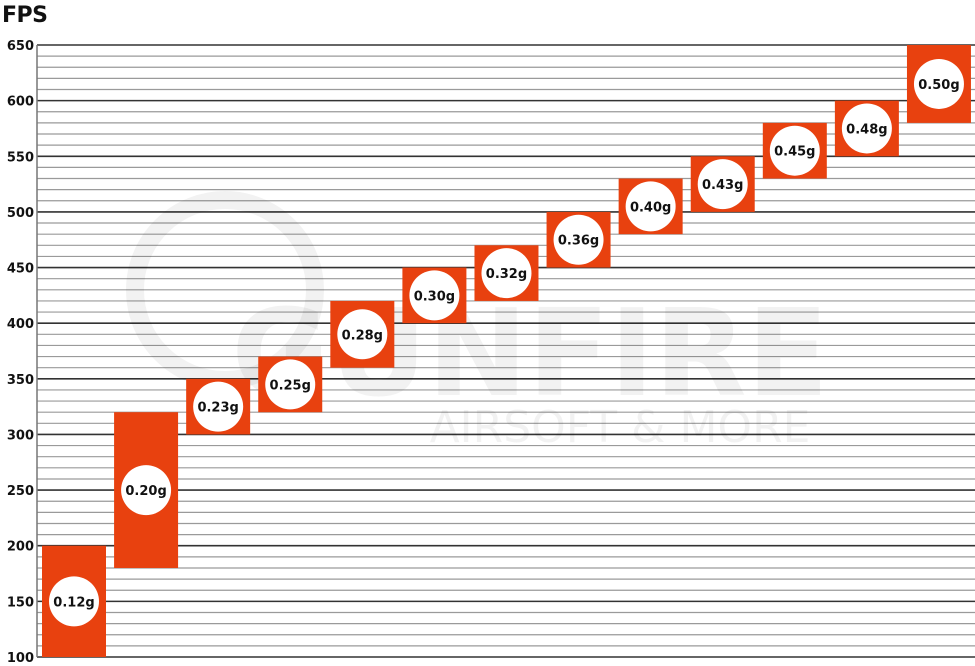 The width and height of the screenshot is (975, 666). I want to click on y-tick-label: 600, so click(20, 102).